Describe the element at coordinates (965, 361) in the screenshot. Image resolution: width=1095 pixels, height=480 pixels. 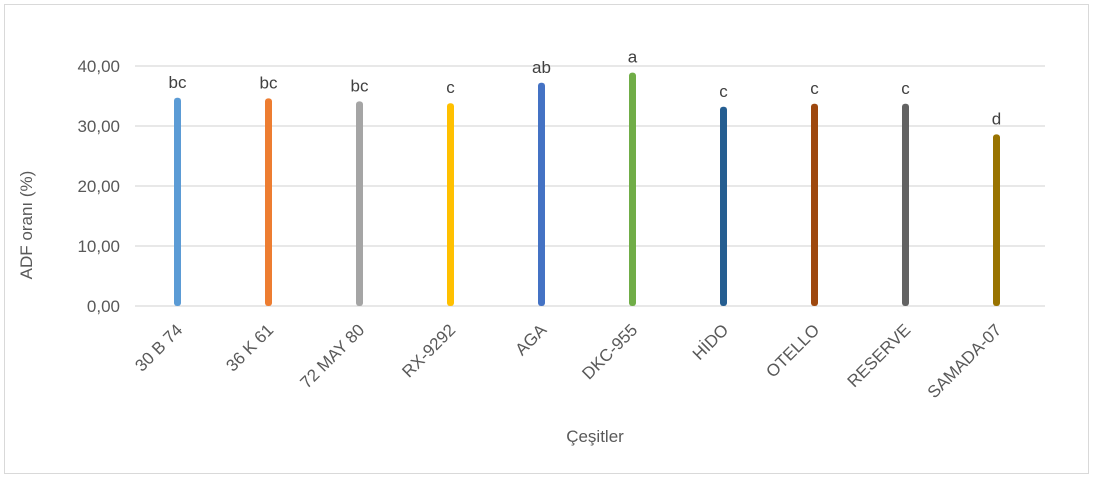
I see `x-tick-label: SAMADA-07` at that location.